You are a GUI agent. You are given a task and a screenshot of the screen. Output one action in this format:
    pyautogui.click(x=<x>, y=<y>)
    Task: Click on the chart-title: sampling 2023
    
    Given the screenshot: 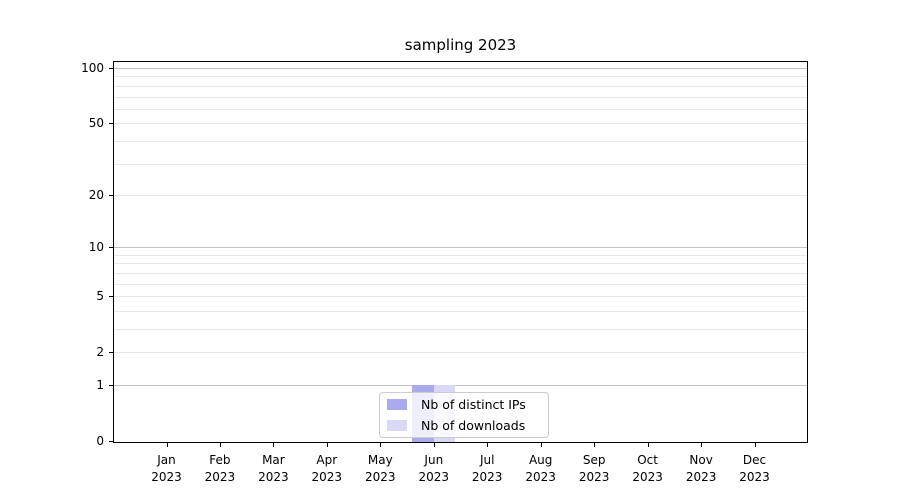 What is the action you would take?
    pyautogui.click(x=460, y=45)
    